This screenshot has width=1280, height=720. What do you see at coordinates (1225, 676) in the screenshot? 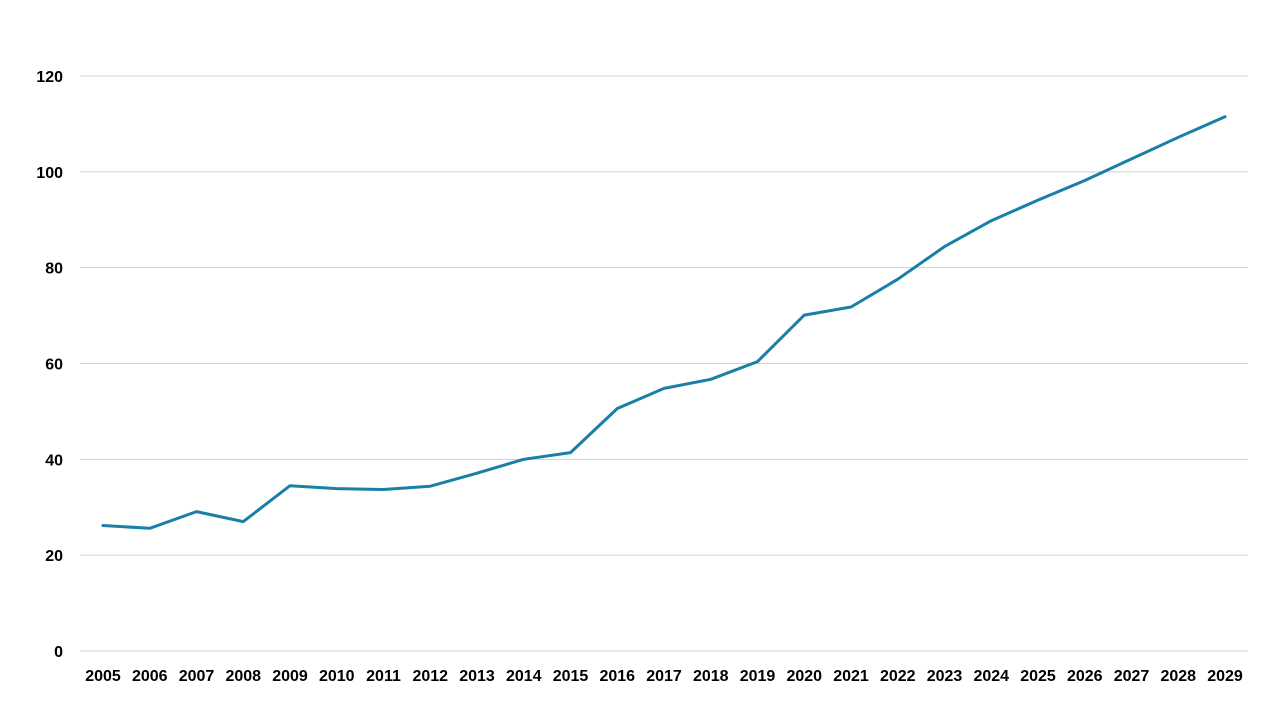
I see `x-tick-label: 2029` at bounding box center [1225, 676].